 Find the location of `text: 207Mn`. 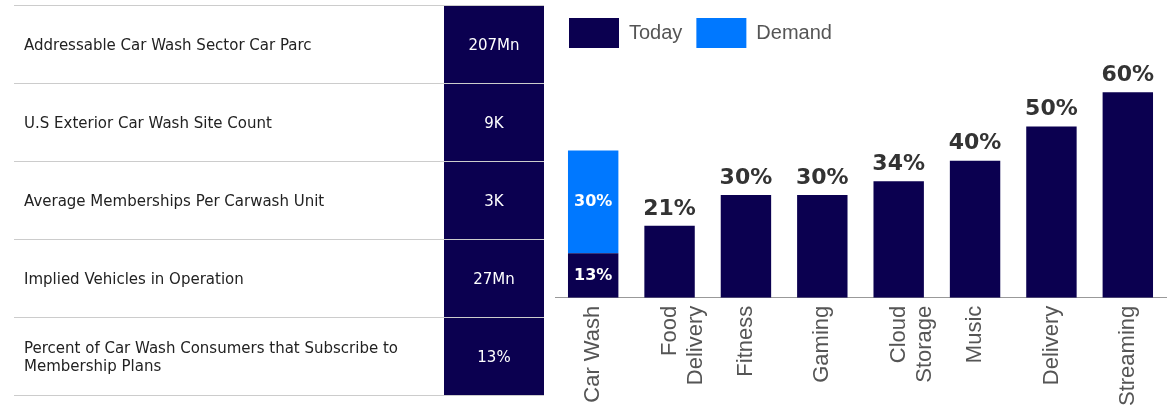

text: 207Mn is located at coordinates (494, 44).